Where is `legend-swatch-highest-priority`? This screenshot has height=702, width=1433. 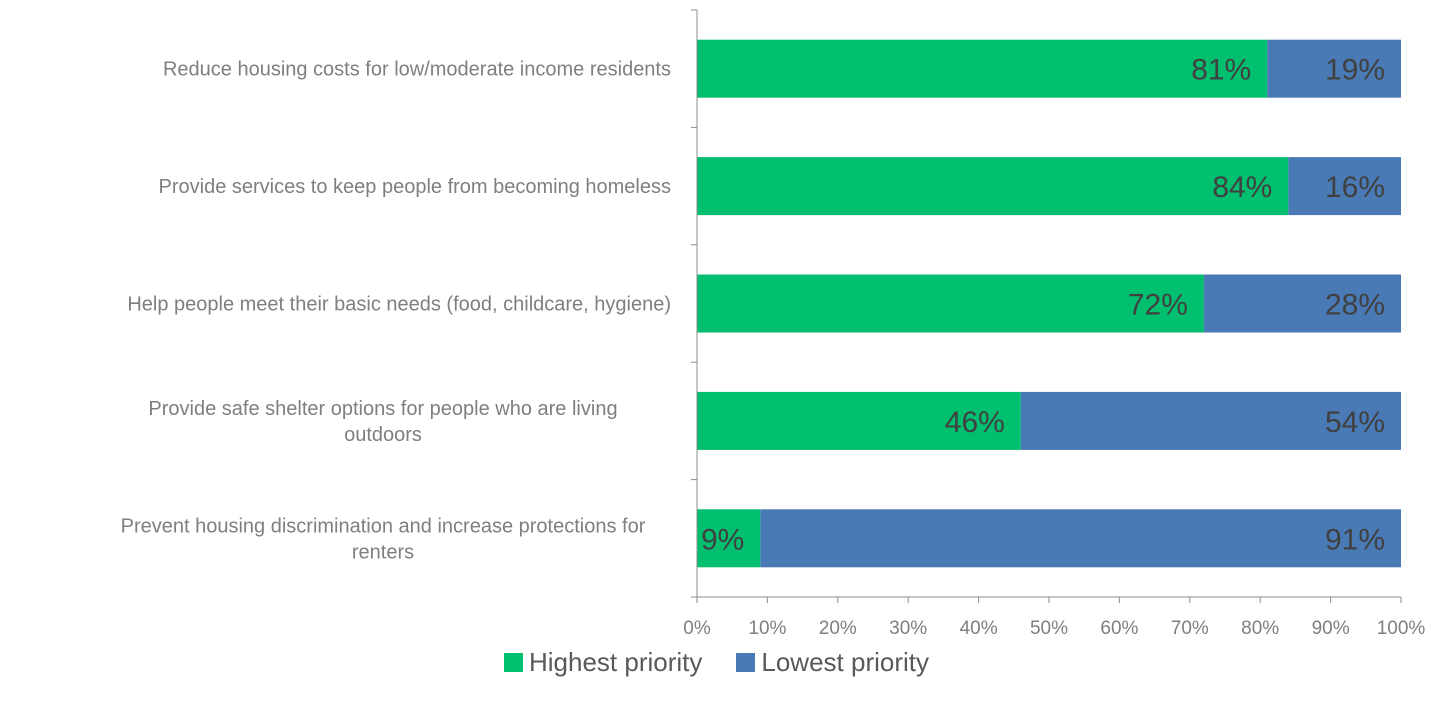 legend-swatch-highest-priority is located at coordinates (513, 662).